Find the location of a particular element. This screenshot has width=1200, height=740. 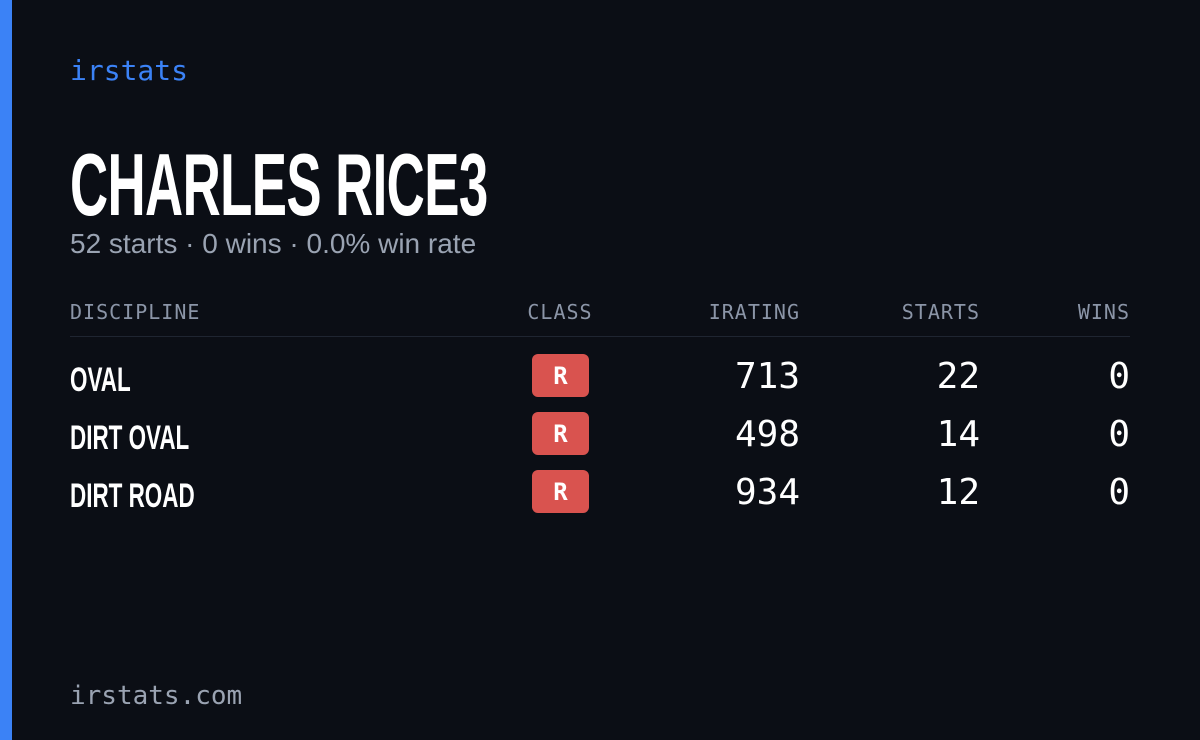

starts: 12 is located at coordinates (958, 492).